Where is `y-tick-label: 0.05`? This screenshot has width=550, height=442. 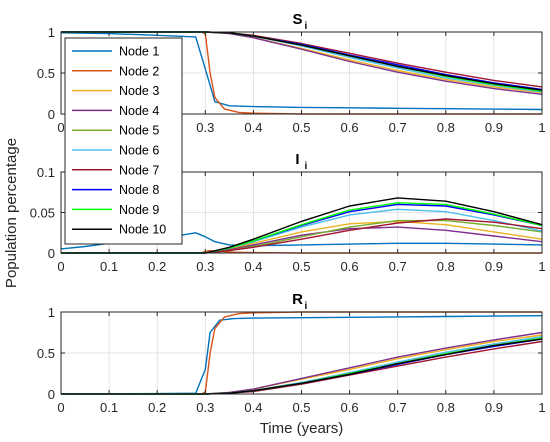
y-tick-label: 0.05 is located at coordinates (42, 213).